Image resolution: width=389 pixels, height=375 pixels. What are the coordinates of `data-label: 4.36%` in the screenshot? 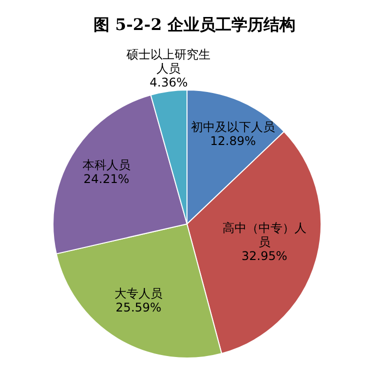 It's located at (169, 82).